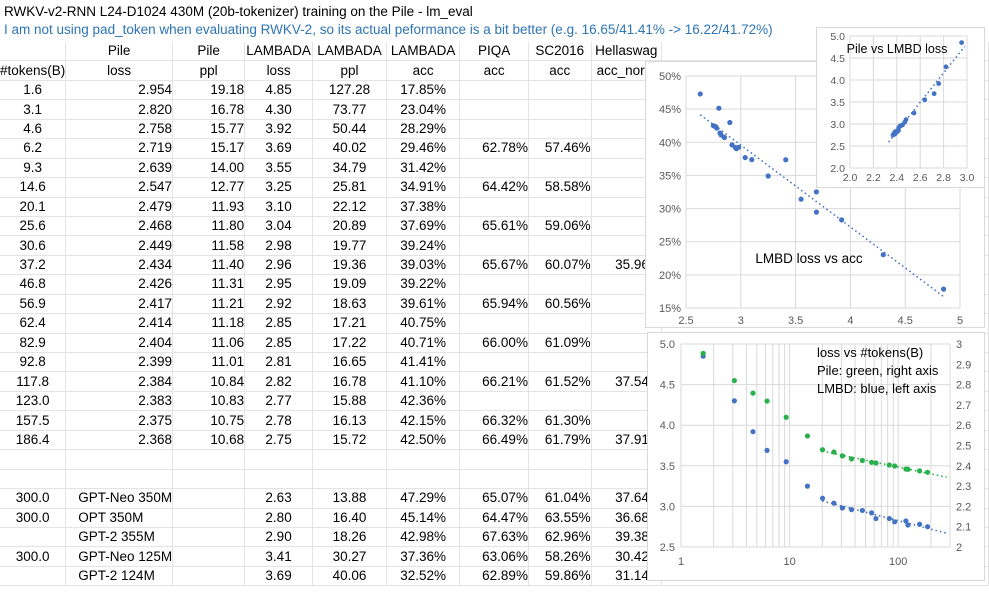 The image size is (989, 603). Describe the element at coordinates (119, 187) in the screenshot. I see `table-cell: 2.547` at that location.